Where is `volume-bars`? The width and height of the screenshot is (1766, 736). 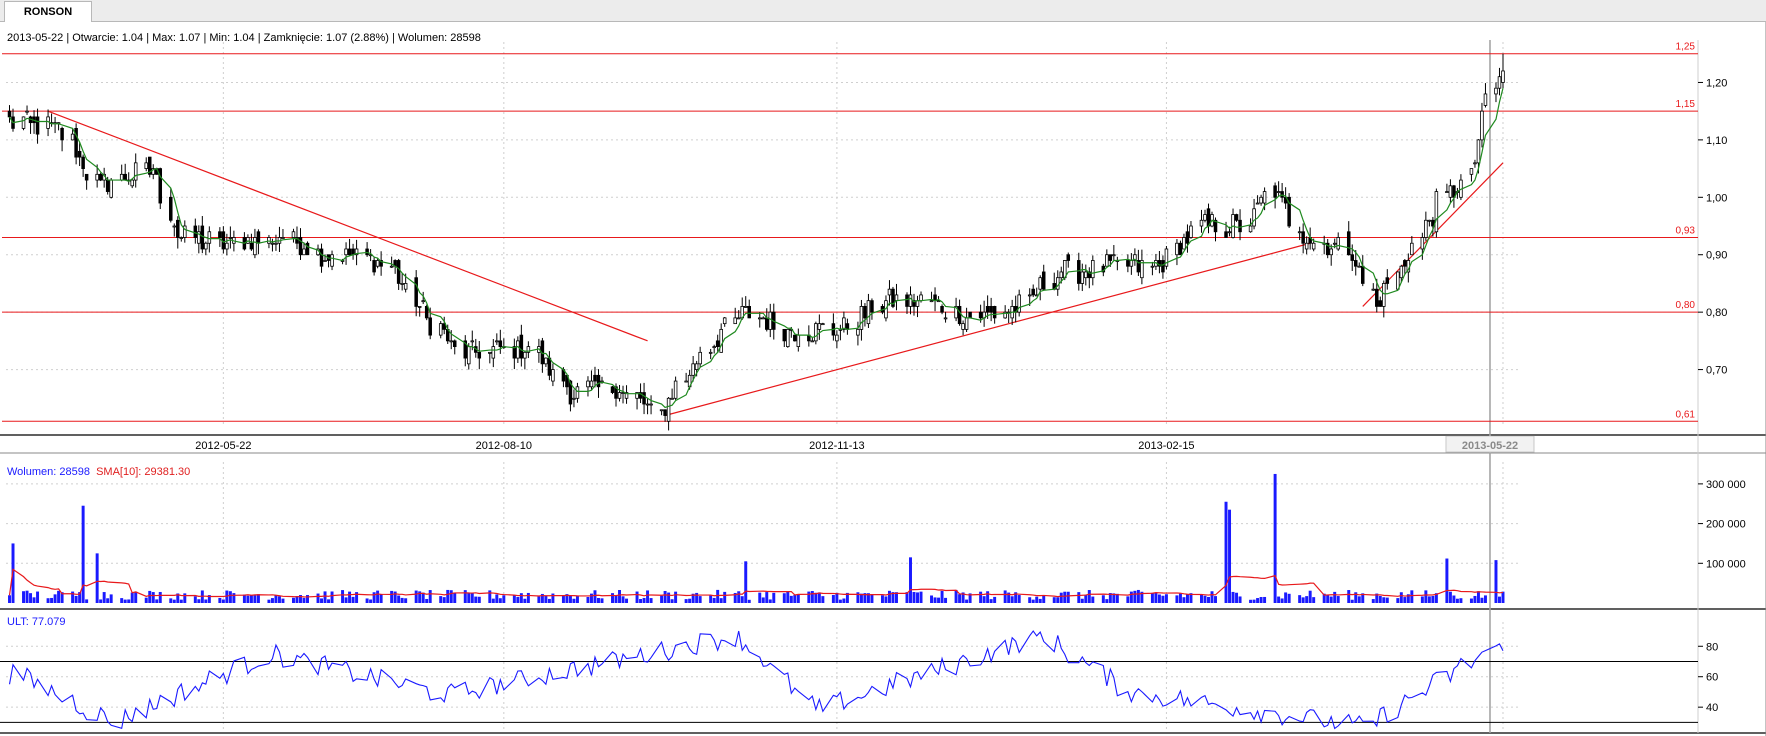 volume-bars is located at coordinates (756, 538).